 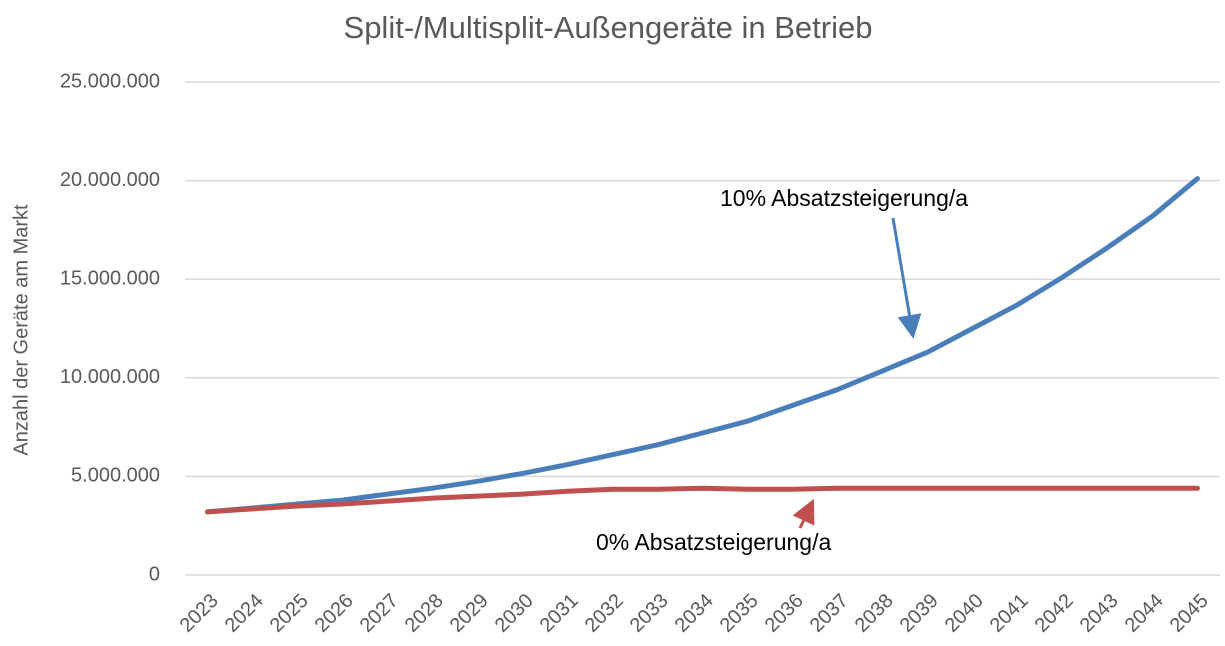 I want to click on series-label: 10% Absatzsteigerung/a, so click(x=844, y=198).